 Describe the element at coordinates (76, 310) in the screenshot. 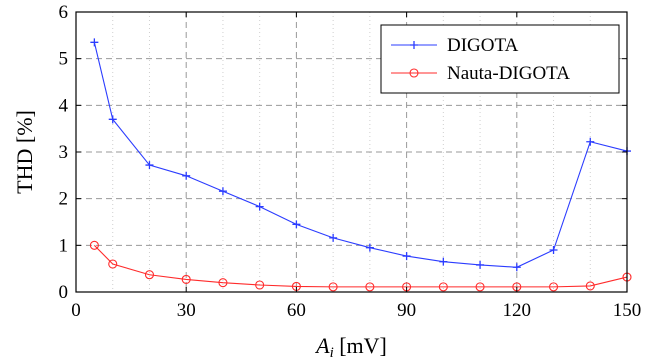

I see `x-tick-label: 0` at that location.